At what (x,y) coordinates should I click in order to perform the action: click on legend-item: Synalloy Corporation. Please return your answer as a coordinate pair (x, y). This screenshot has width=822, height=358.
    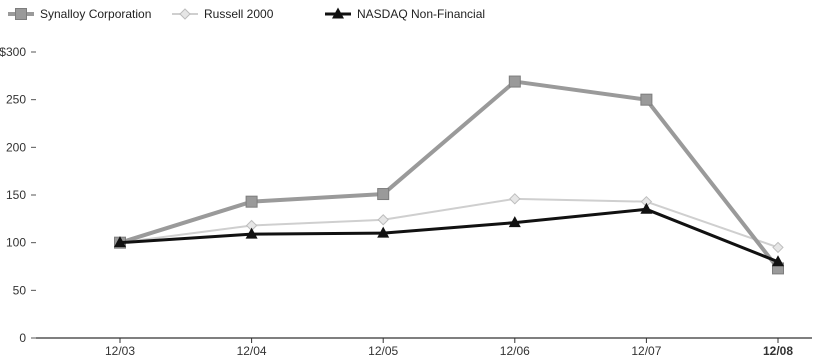
    Looking at the image, I should click on (79, 14).